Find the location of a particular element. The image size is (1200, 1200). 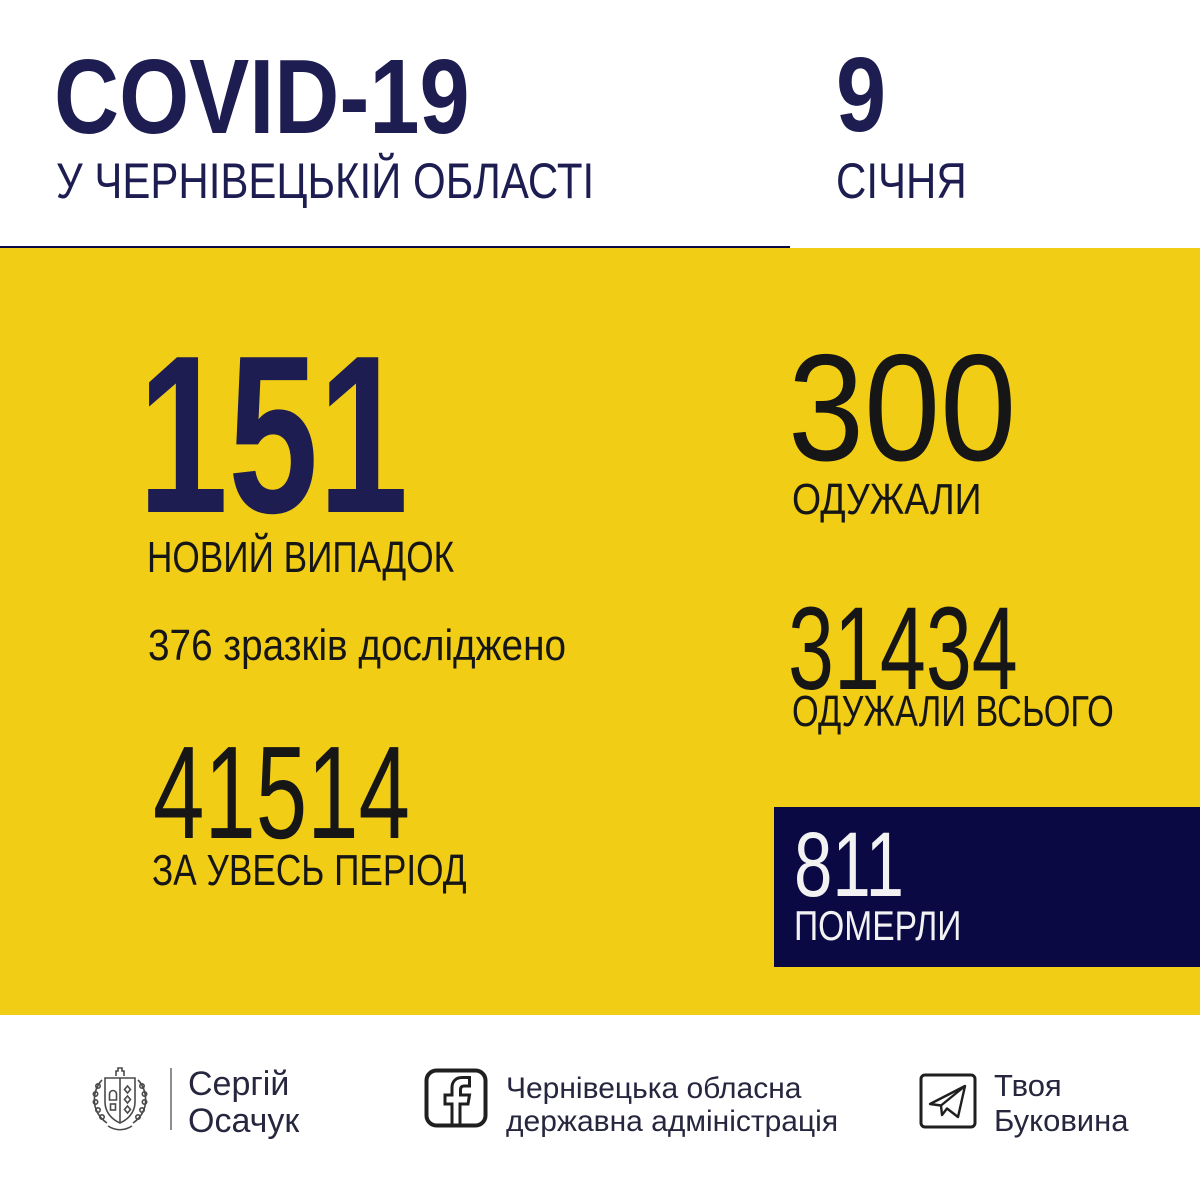

total-cases-value: 41514 is located at coordinates (281, 792).